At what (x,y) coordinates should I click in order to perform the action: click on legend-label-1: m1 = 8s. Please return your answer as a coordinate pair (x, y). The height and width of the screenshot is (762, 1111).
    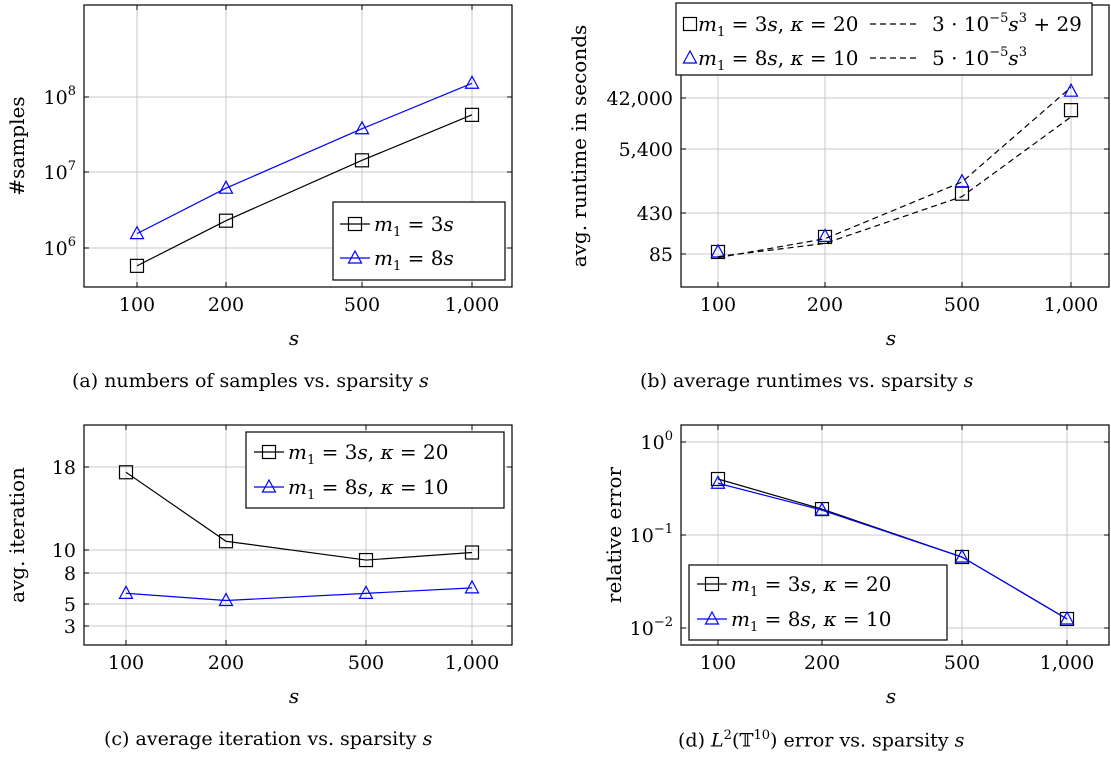
    Looking at the image, I should click on (414, 260).